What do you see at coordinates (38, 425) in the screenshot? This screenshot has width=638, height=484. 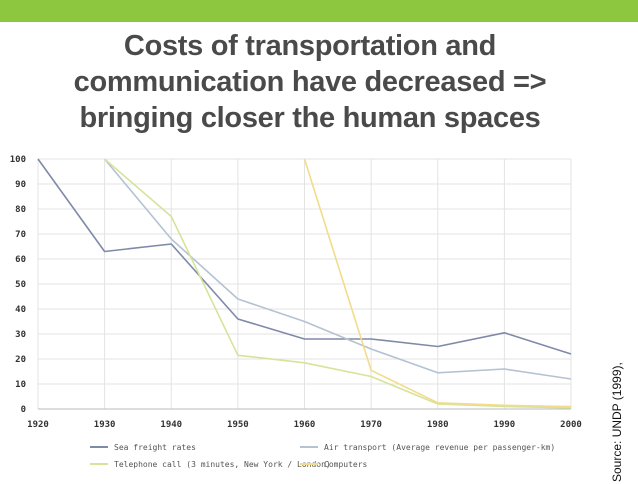 I see `x-tick-label: 1920` at bounding box center [38, 425].